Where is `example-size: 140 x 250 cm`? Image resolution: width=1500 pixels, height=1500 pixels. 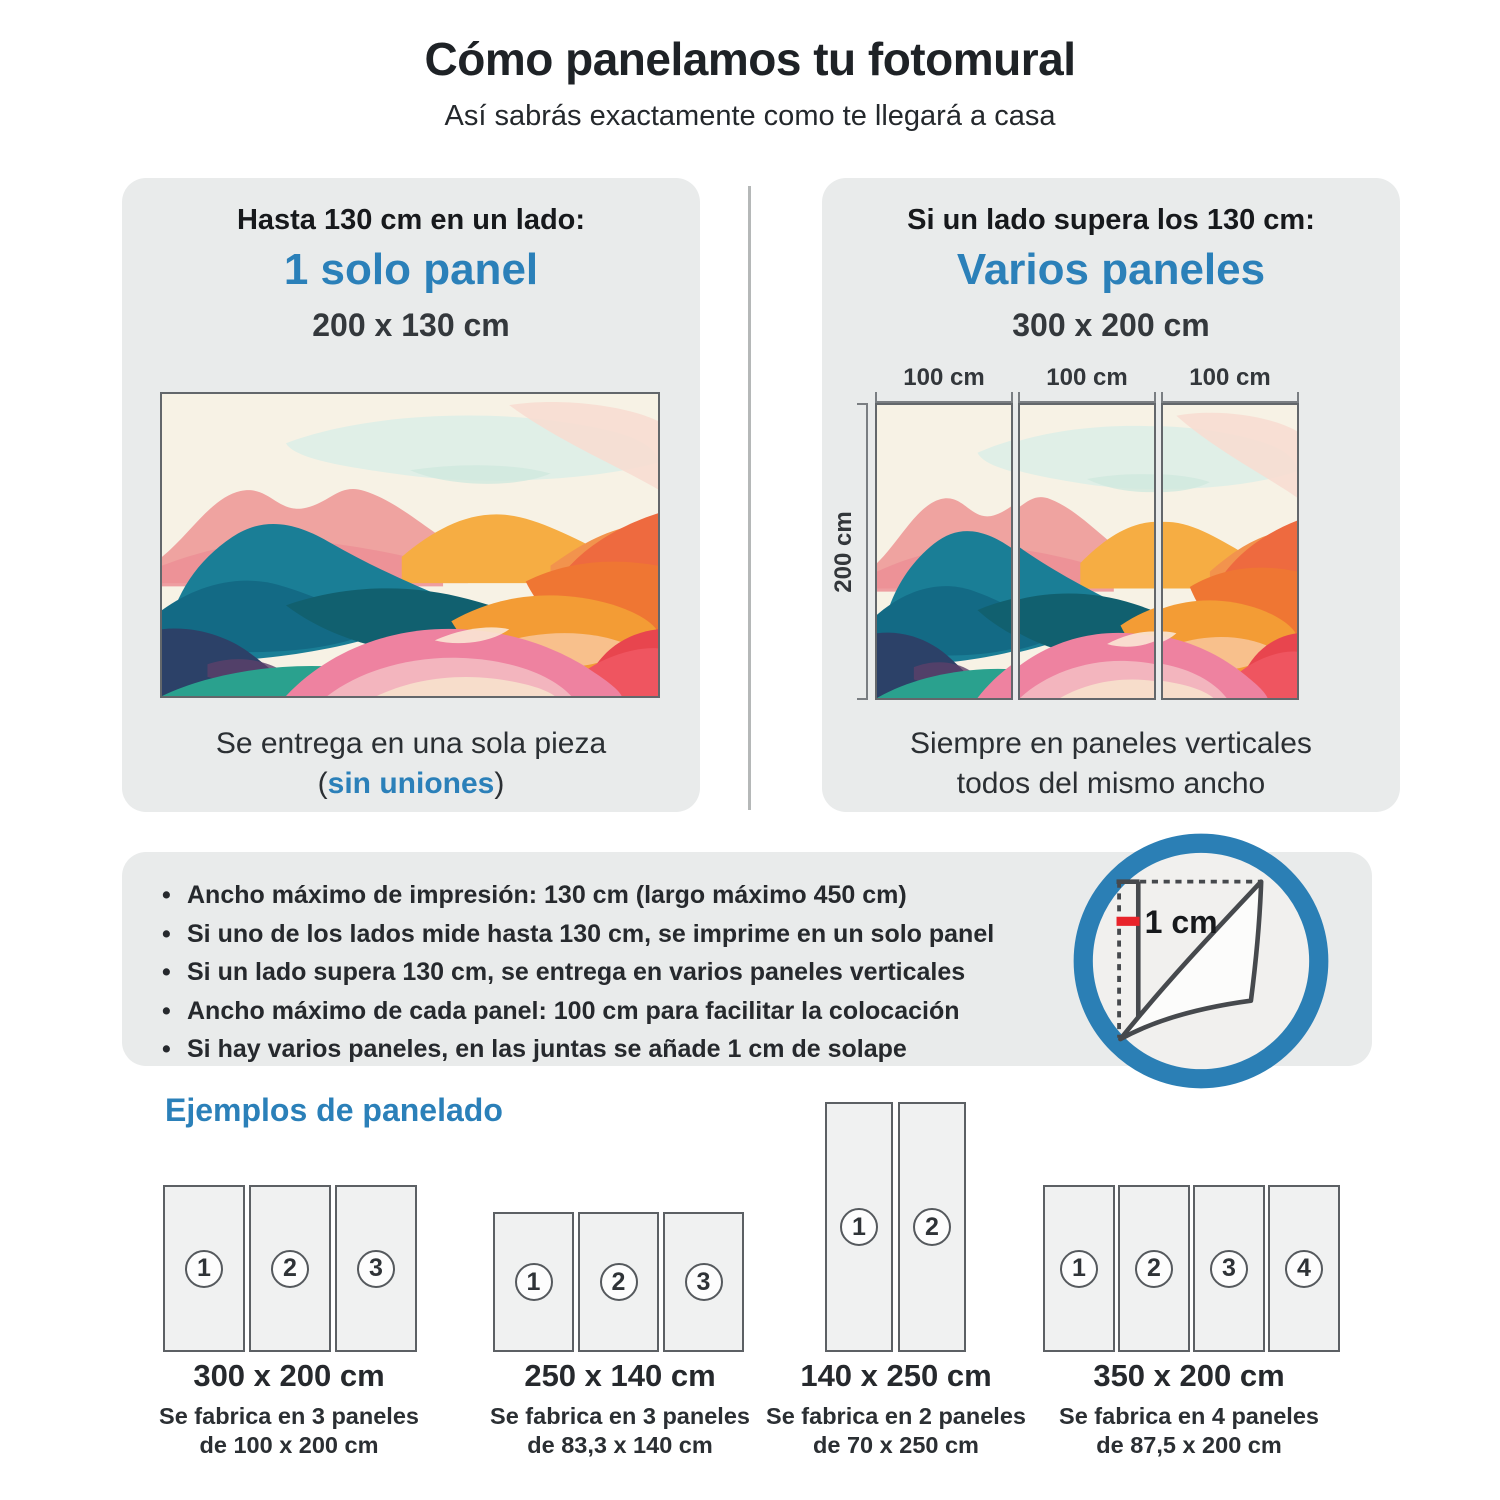
example-size: 140 x 250 cm is located at coordinates (896, 1375).